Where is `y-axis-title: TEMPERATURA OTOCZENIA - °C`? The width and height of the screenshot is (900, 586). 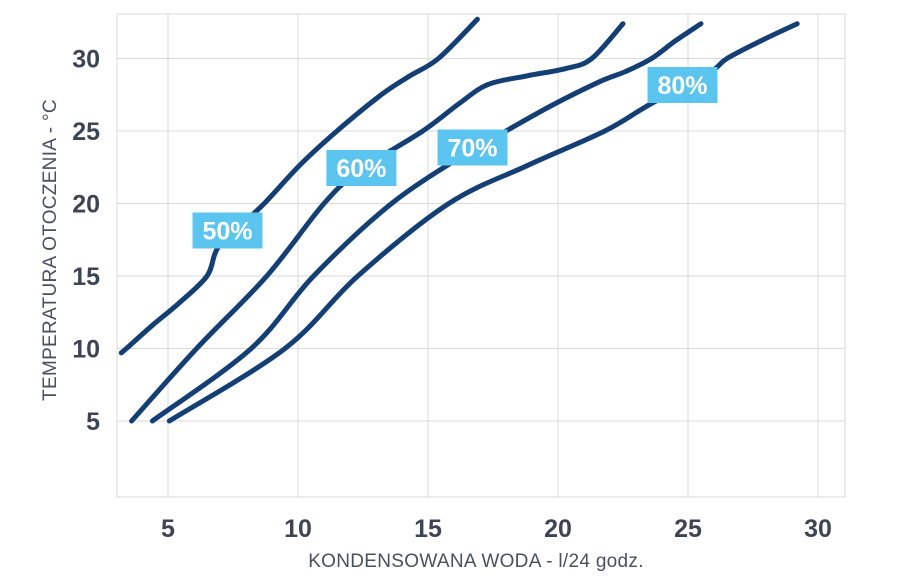 y-axis-title: TEMPERATURA OTOCZENIA - °C is located at coordinates (50, 250).